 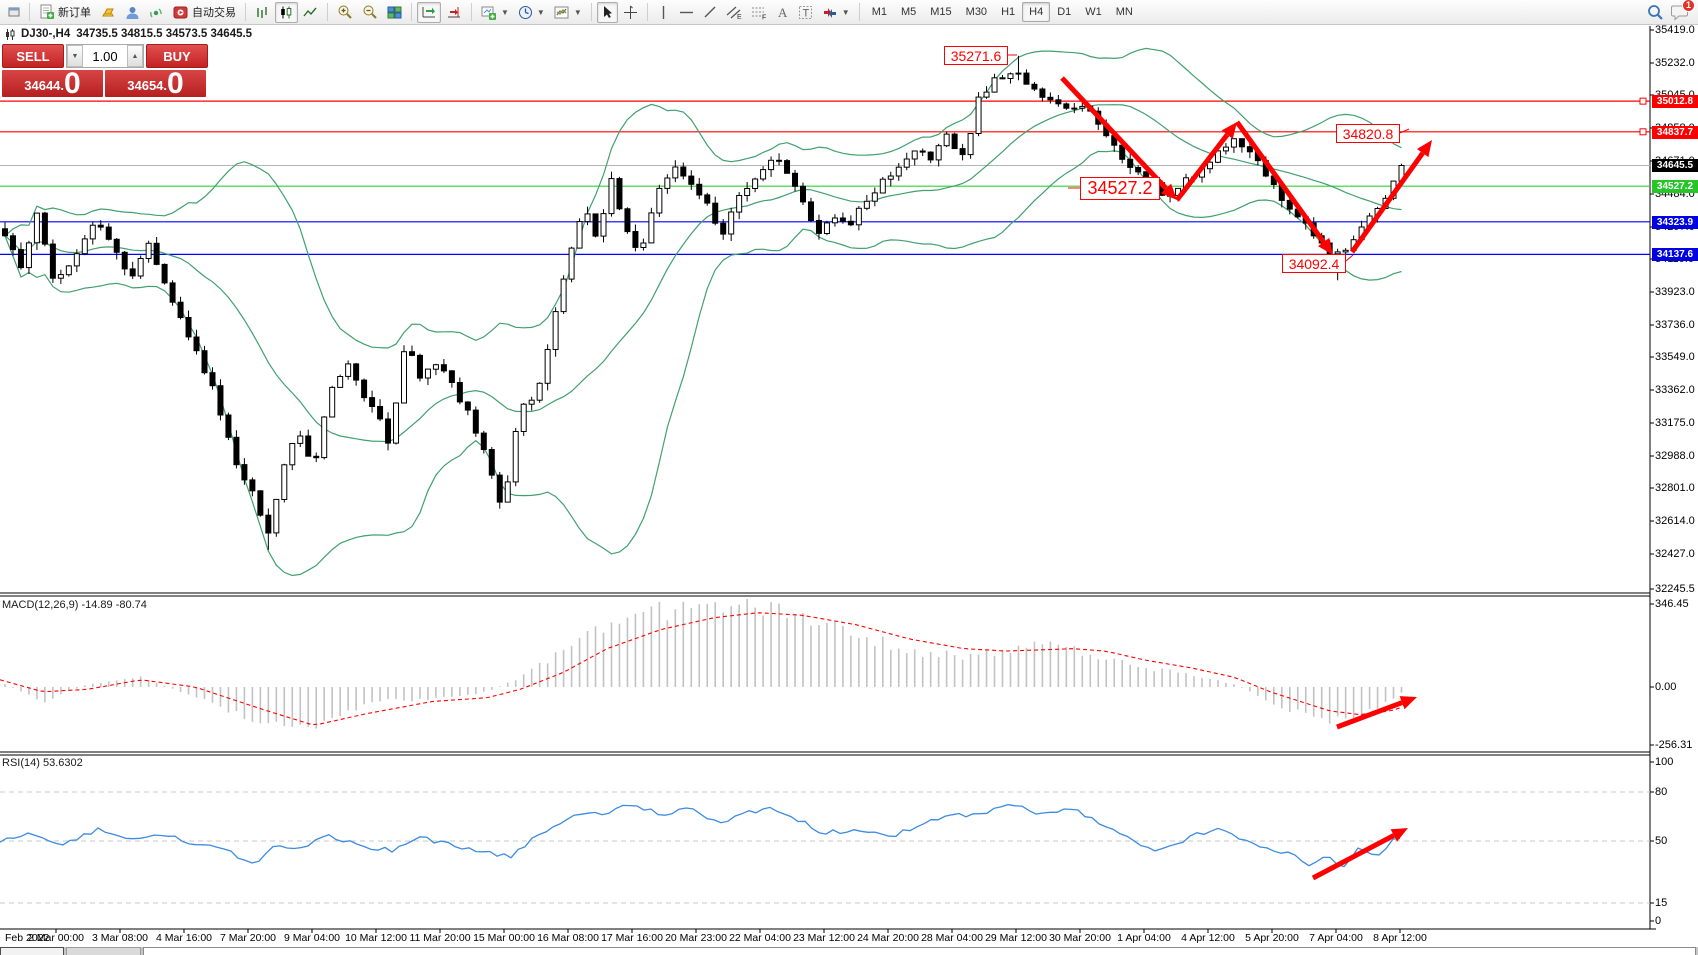 What do you see at coordinates (1661, 792) in the screenshot?
I see `rsi-tick-label: 80` at bounding box center [1661, 792].